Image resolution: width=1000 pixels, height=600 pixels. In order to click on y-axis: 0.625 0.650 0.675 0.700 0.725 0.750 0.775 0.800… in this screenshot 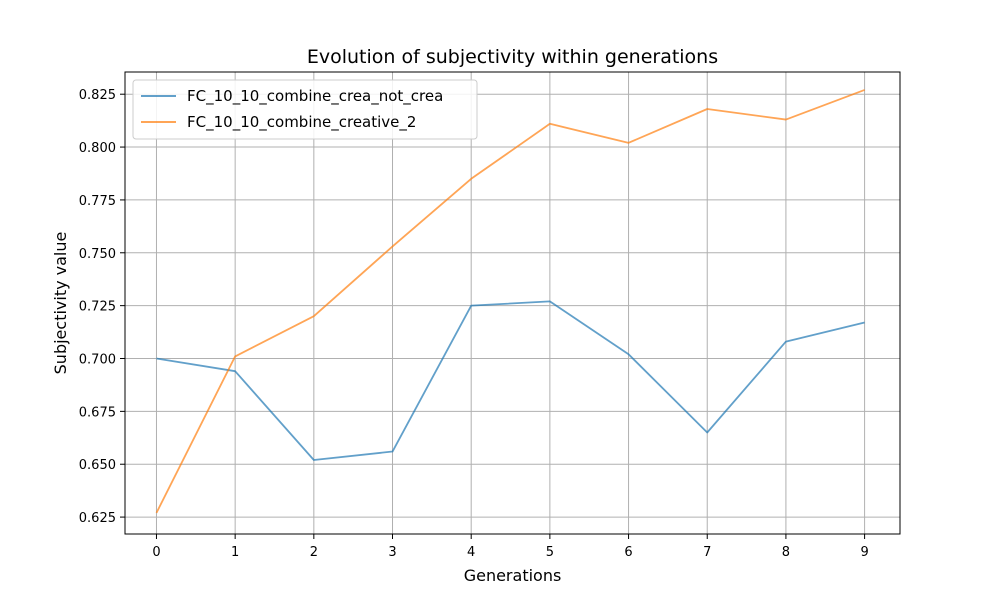, I will do `click(102, 307)`.